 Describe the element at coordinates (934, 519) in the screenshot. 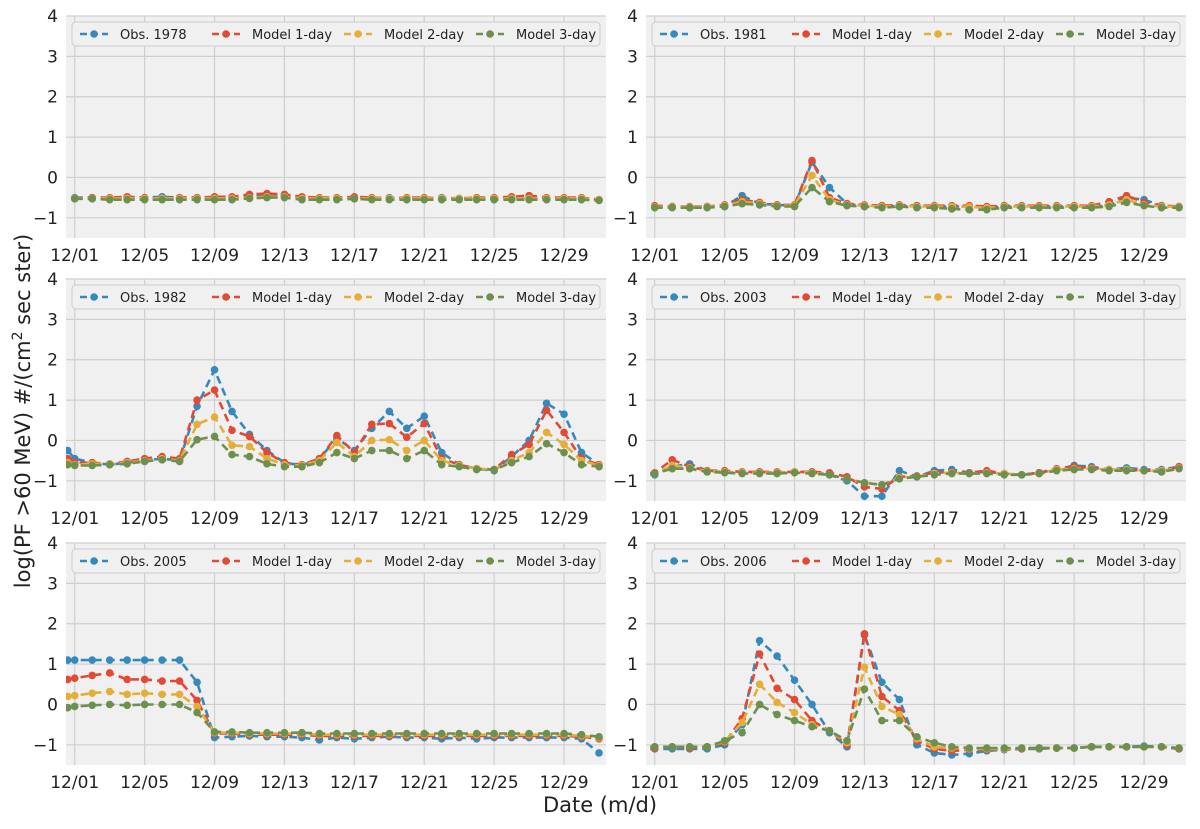

I see `x-tick-label: 12/17` at that location.